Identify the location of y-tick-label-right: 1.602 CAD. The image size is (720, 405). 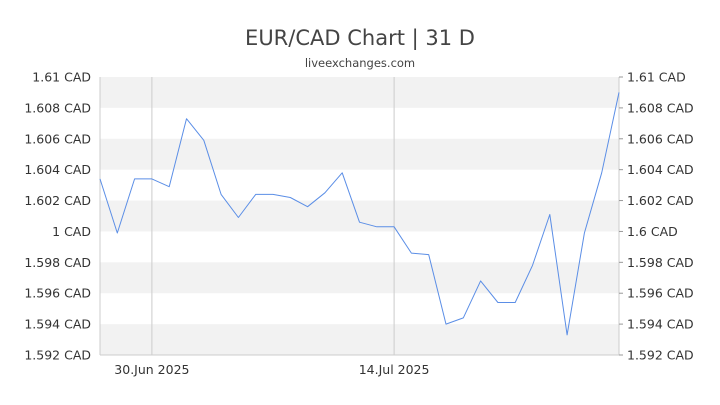
(660, 200).